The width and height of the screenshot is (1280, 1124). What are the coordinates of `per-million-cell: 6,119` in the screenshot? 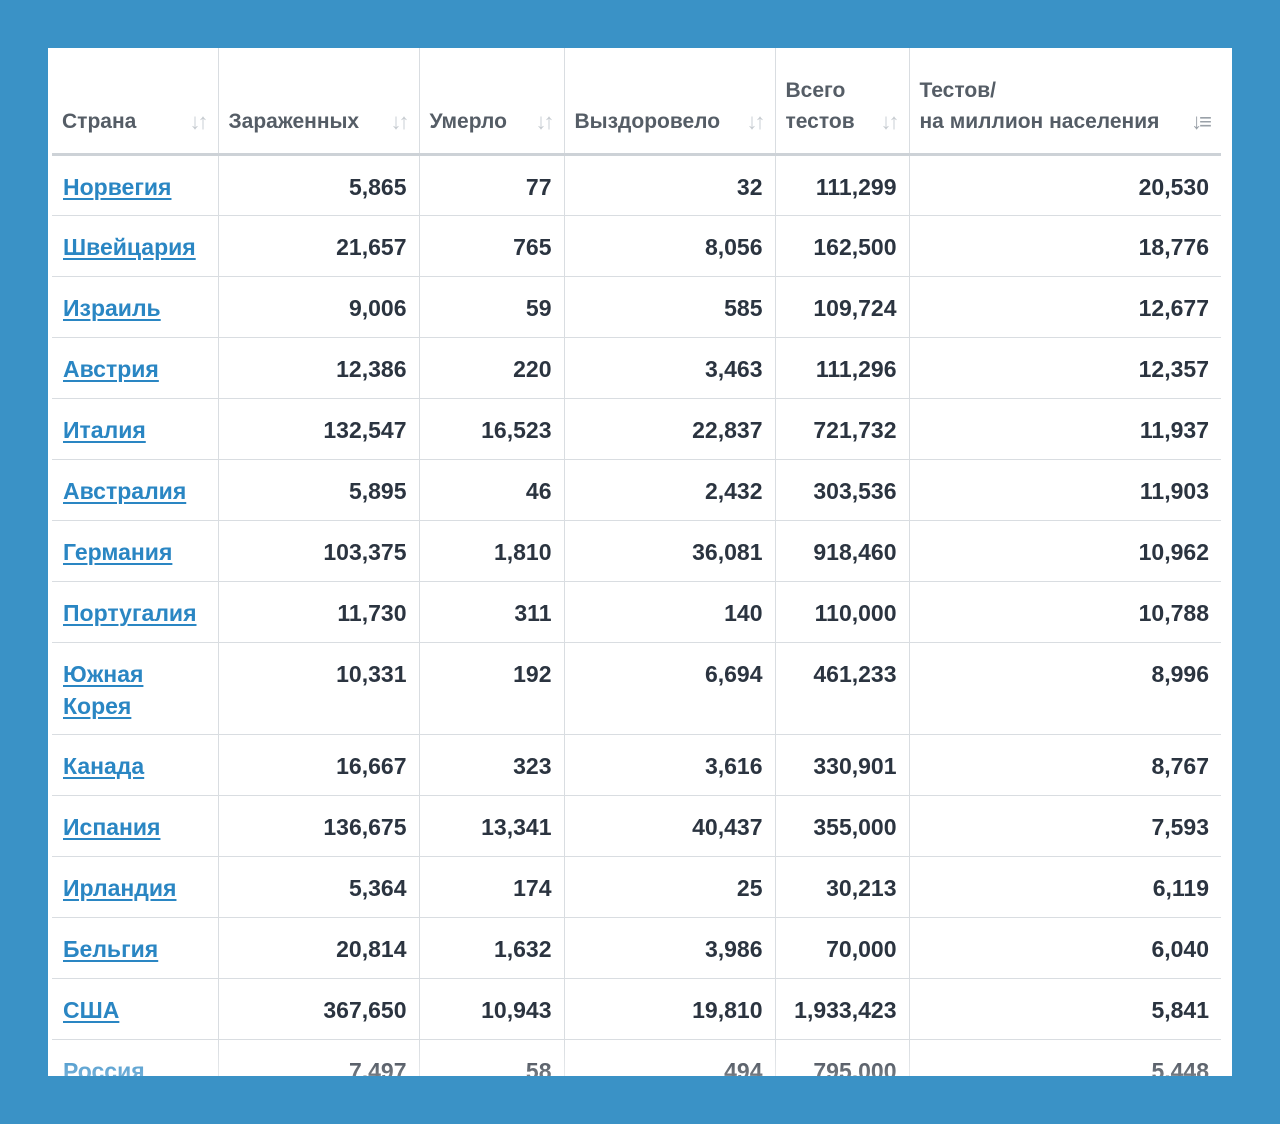 It's located at (1065, 887).